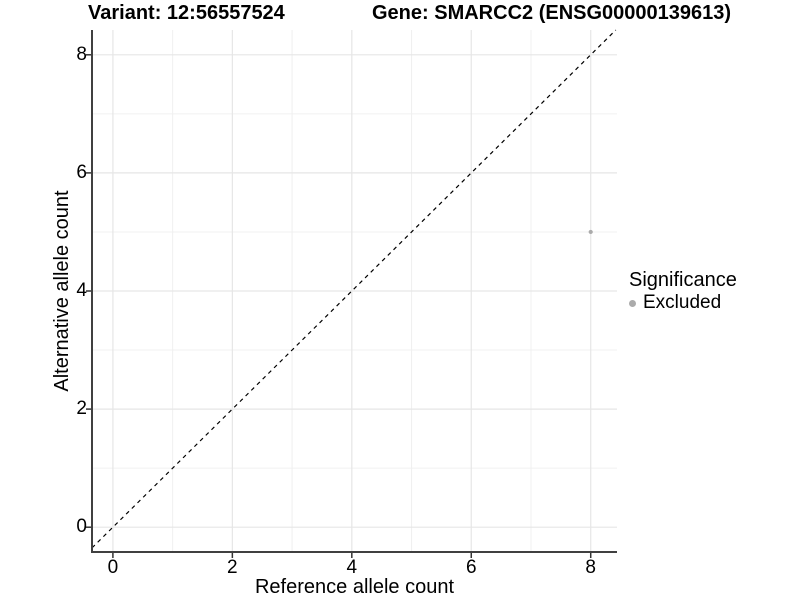  Describe the element at coordinates (81, 527) in the screenshot. I see `y-tick-label: 0` at that location.